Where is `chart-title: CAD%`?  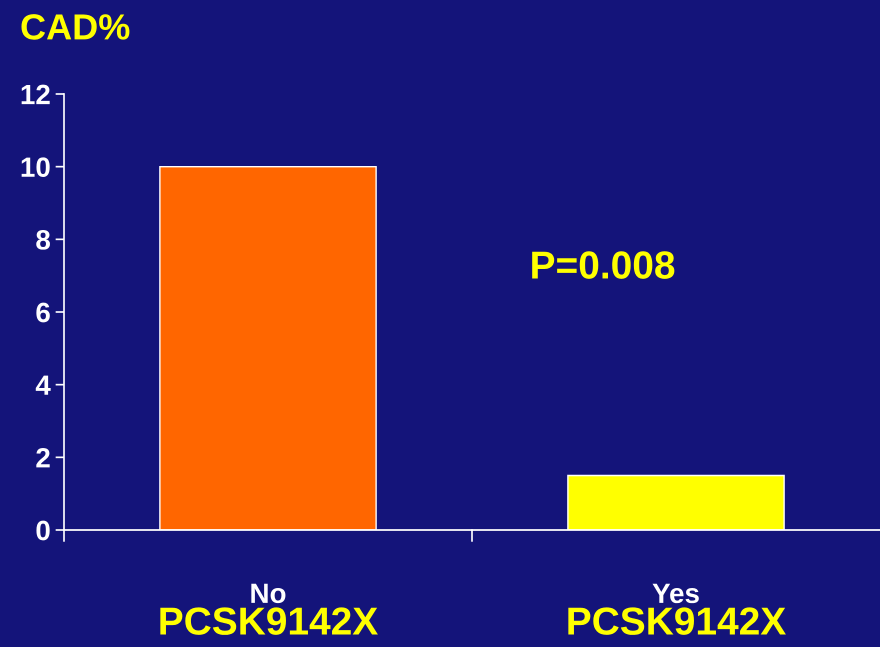 chart-title: CAD% is located at coordinates (75, 27).